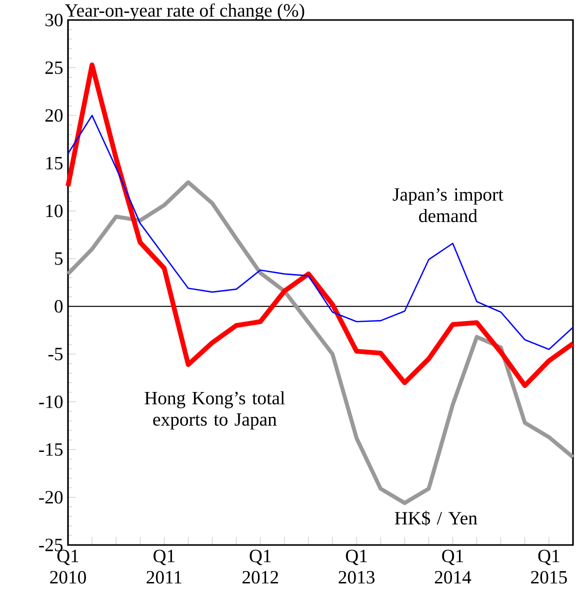  What do you see at coordinates (59, 258) in the screenshot?
I see `y-tick-label: 5` at bounding box center [59, 258].